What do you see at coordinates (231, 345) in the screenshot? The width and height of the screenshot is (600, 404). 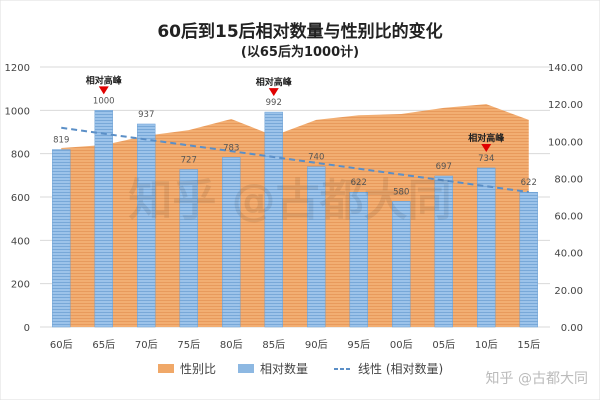 I see `x-tick-label: 80后` at bounding box center [231, 345].